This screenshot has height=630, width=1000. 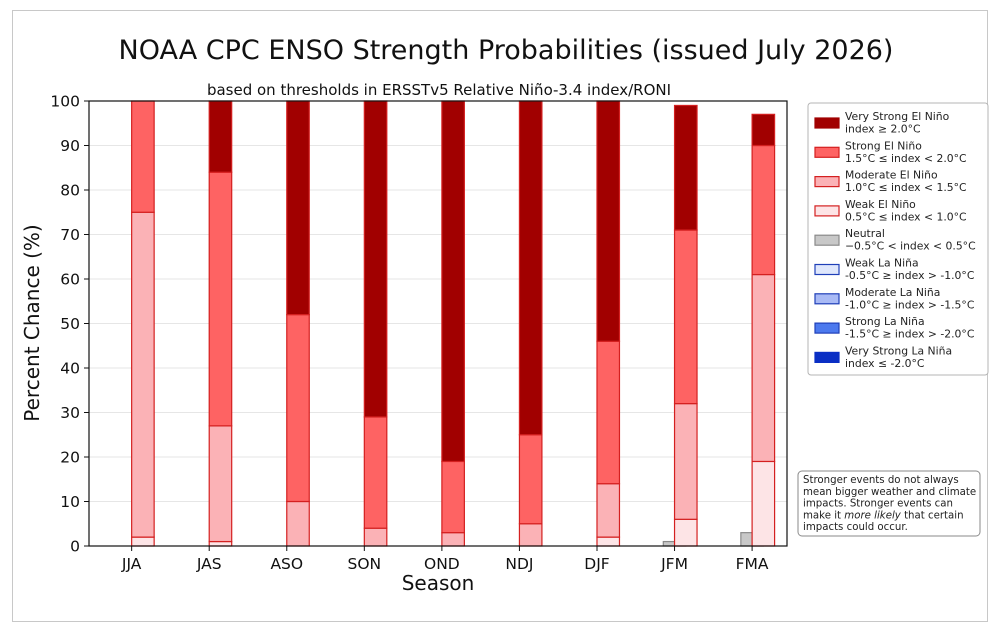 I want to click on el-nino-bar-jas-weak-el-ni-o, so click(x=220, y=543).